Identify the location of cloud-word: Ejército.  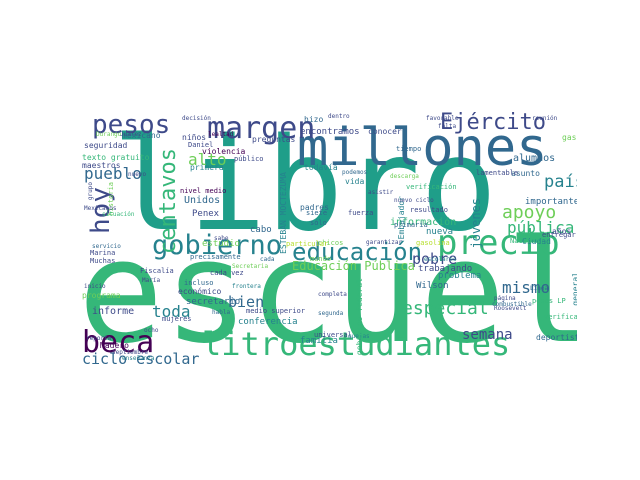
(493, 123).